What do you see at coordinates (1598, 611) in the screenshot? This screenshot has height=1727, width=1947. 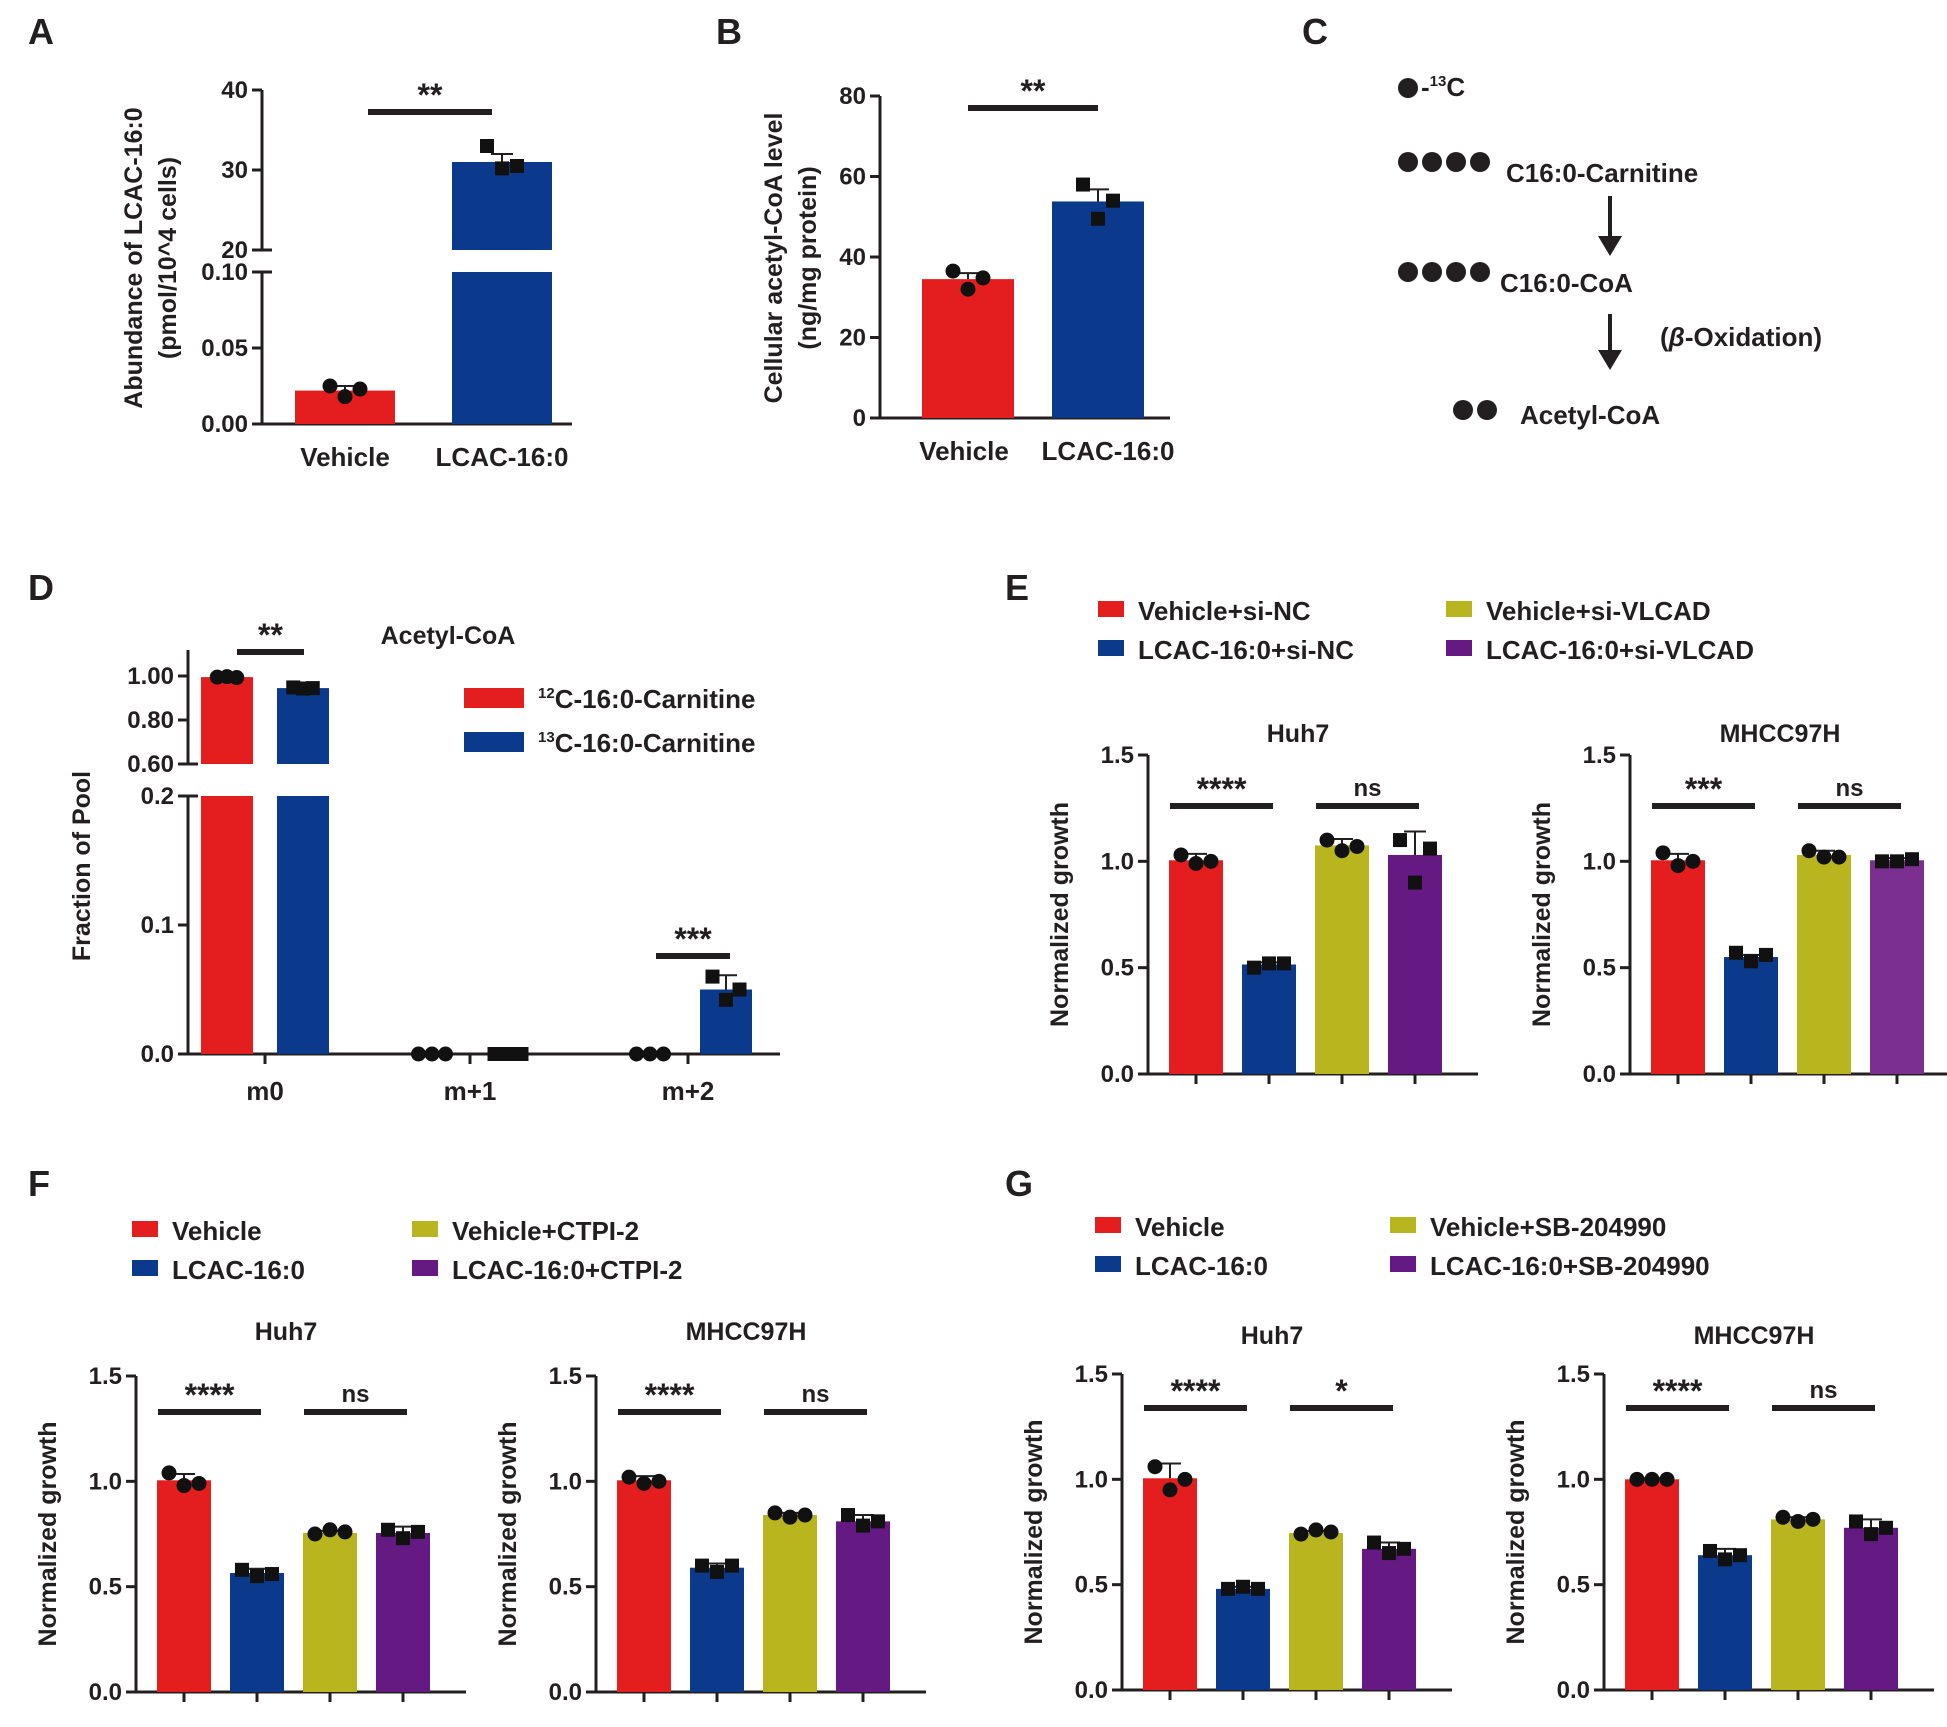 I see `legend-label: Vehicle+si-VLCAD` at bounding box center [1598, 611].